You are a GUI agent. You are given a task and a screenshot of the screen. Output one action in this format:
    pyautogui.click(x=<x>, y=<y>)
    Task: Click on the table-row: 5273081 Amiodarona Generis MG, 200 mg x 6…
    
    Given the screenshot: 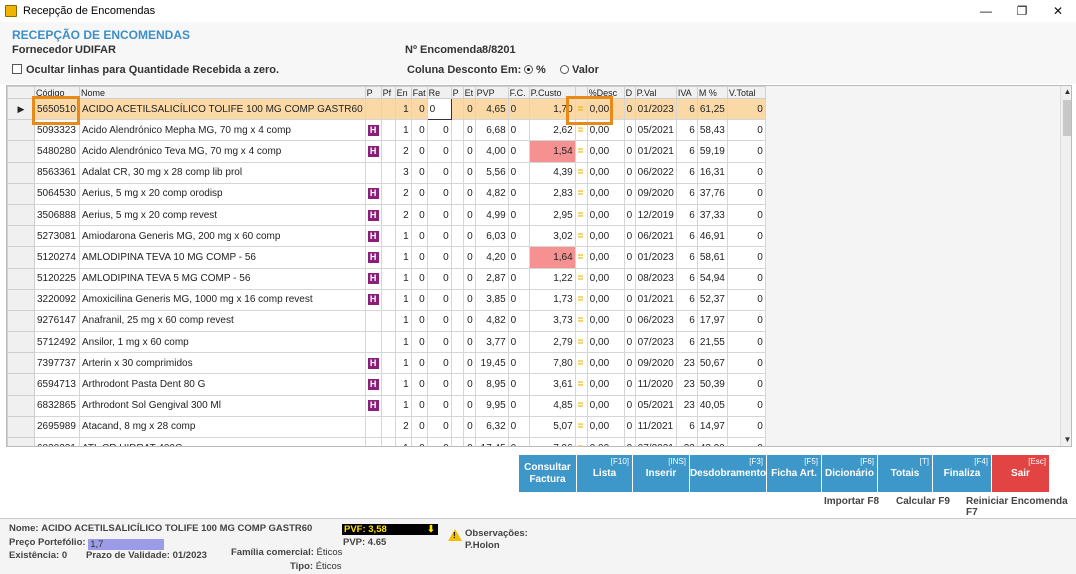 What is the action you would take?
    pyautogui.click(x=386, y=236)
    